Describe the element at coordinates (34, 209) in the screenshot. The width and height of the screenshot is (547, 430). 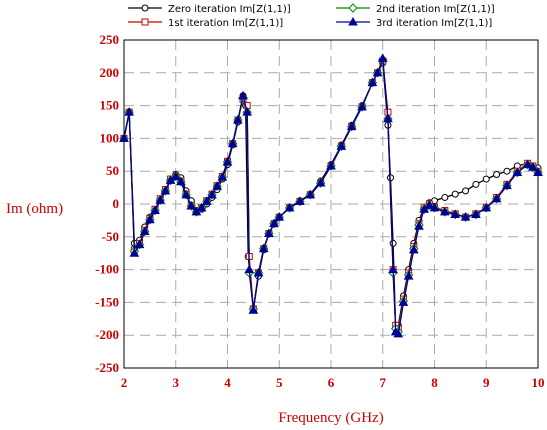
I see `y-axis-title: Im (ohm)` at that location.